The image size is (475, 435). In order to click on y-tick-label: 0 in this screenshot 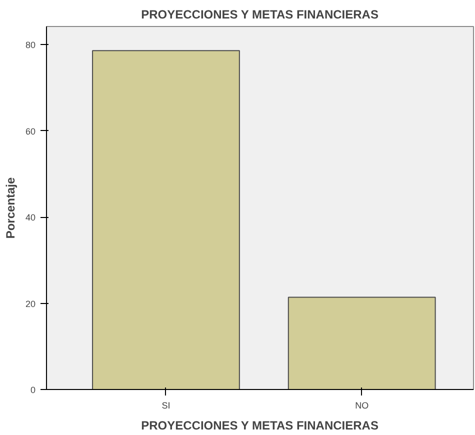, I will do `click(33, 390)`.